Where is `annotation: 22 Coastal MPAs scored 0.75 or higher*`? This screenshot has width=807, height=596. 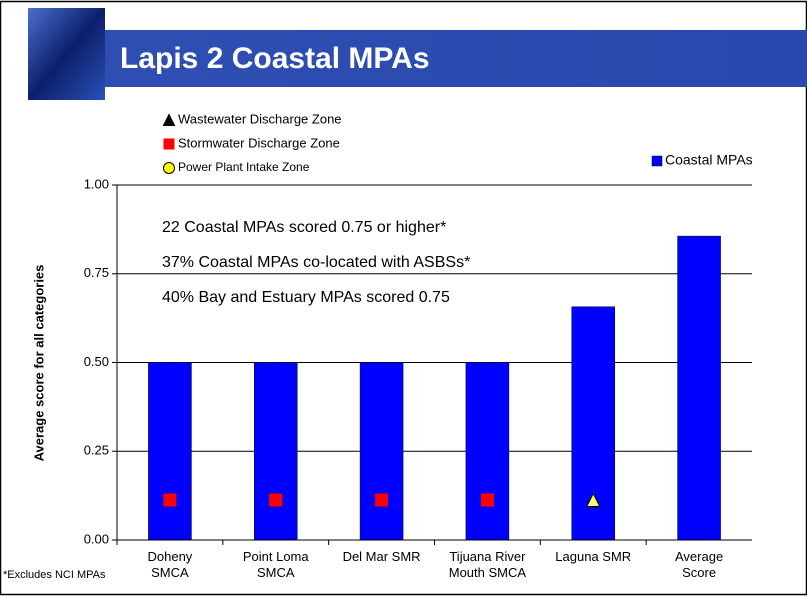 annotation: 22 Coastal MPAs scored 0.75 or higher* is located at coordinates (304, 227).